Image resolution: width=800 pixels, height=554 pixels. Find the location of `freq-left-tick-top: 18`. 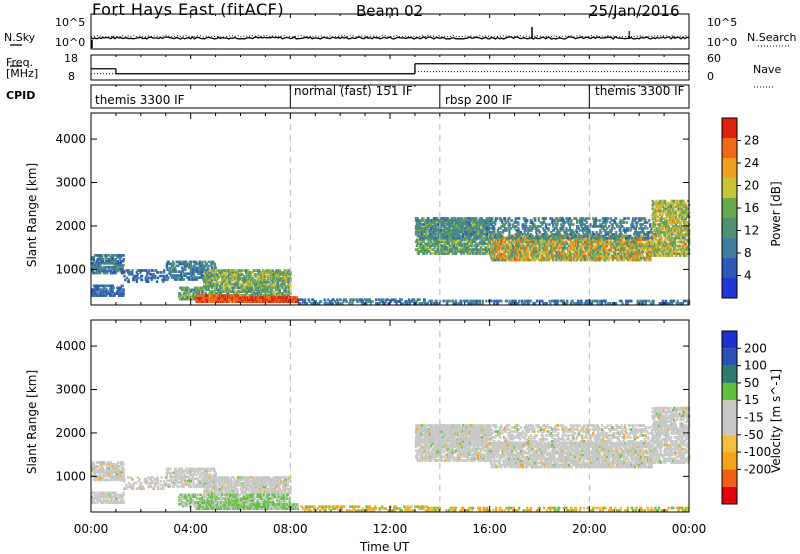

freq-left-tick-top: 18 is located at coordinates (71, 58).